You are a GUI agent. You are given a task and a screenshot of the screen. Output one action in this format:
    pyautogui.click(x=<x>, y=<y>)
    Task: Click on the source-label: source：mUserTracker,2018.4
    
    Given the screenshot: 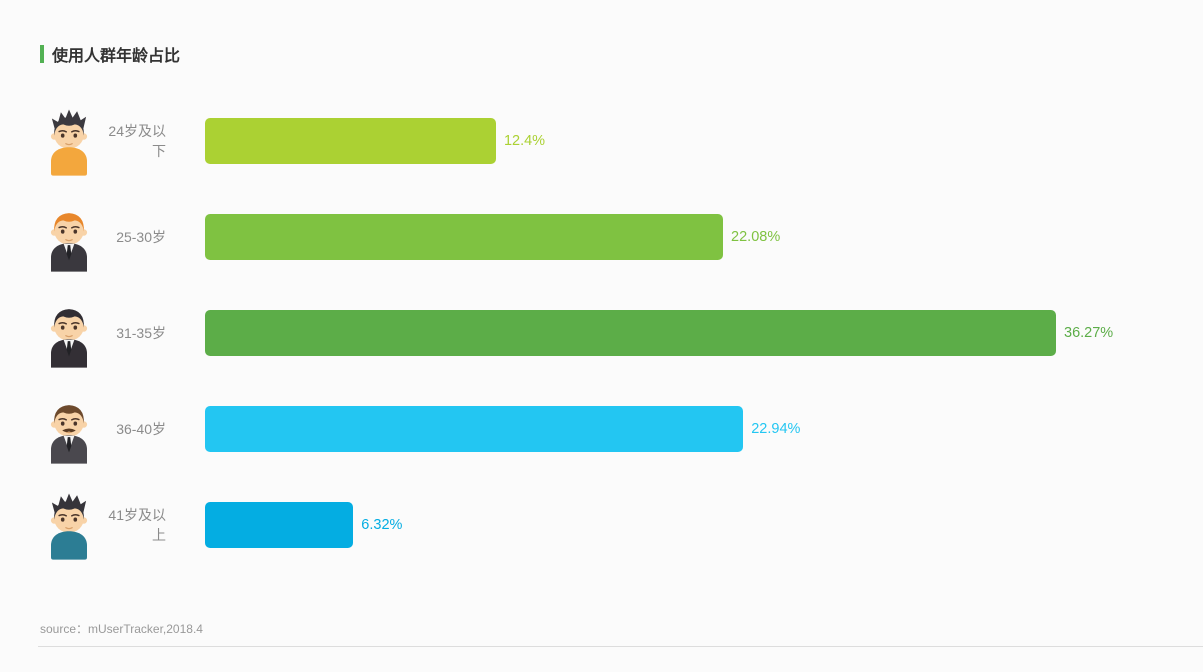 What is the action you would take?
    pyautogui.click(x=121, y=629)
    